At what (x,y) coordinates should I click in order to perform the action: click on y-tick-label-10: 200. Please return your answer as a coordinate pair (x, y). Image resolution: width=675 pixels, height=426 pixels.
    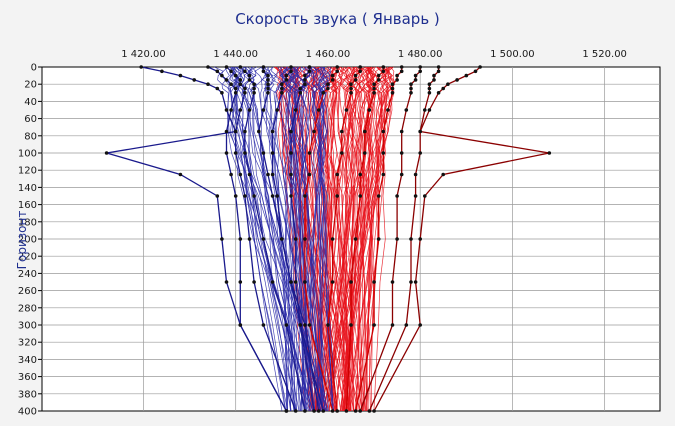
    Looking at the image, I should click on (27, 240).